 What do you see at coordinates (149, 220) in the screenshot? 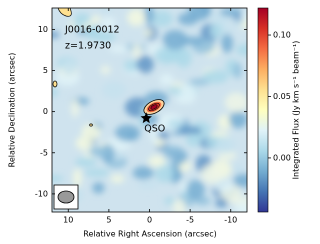
I see `x-tick-label: 0` at bounding box center [149, 220].